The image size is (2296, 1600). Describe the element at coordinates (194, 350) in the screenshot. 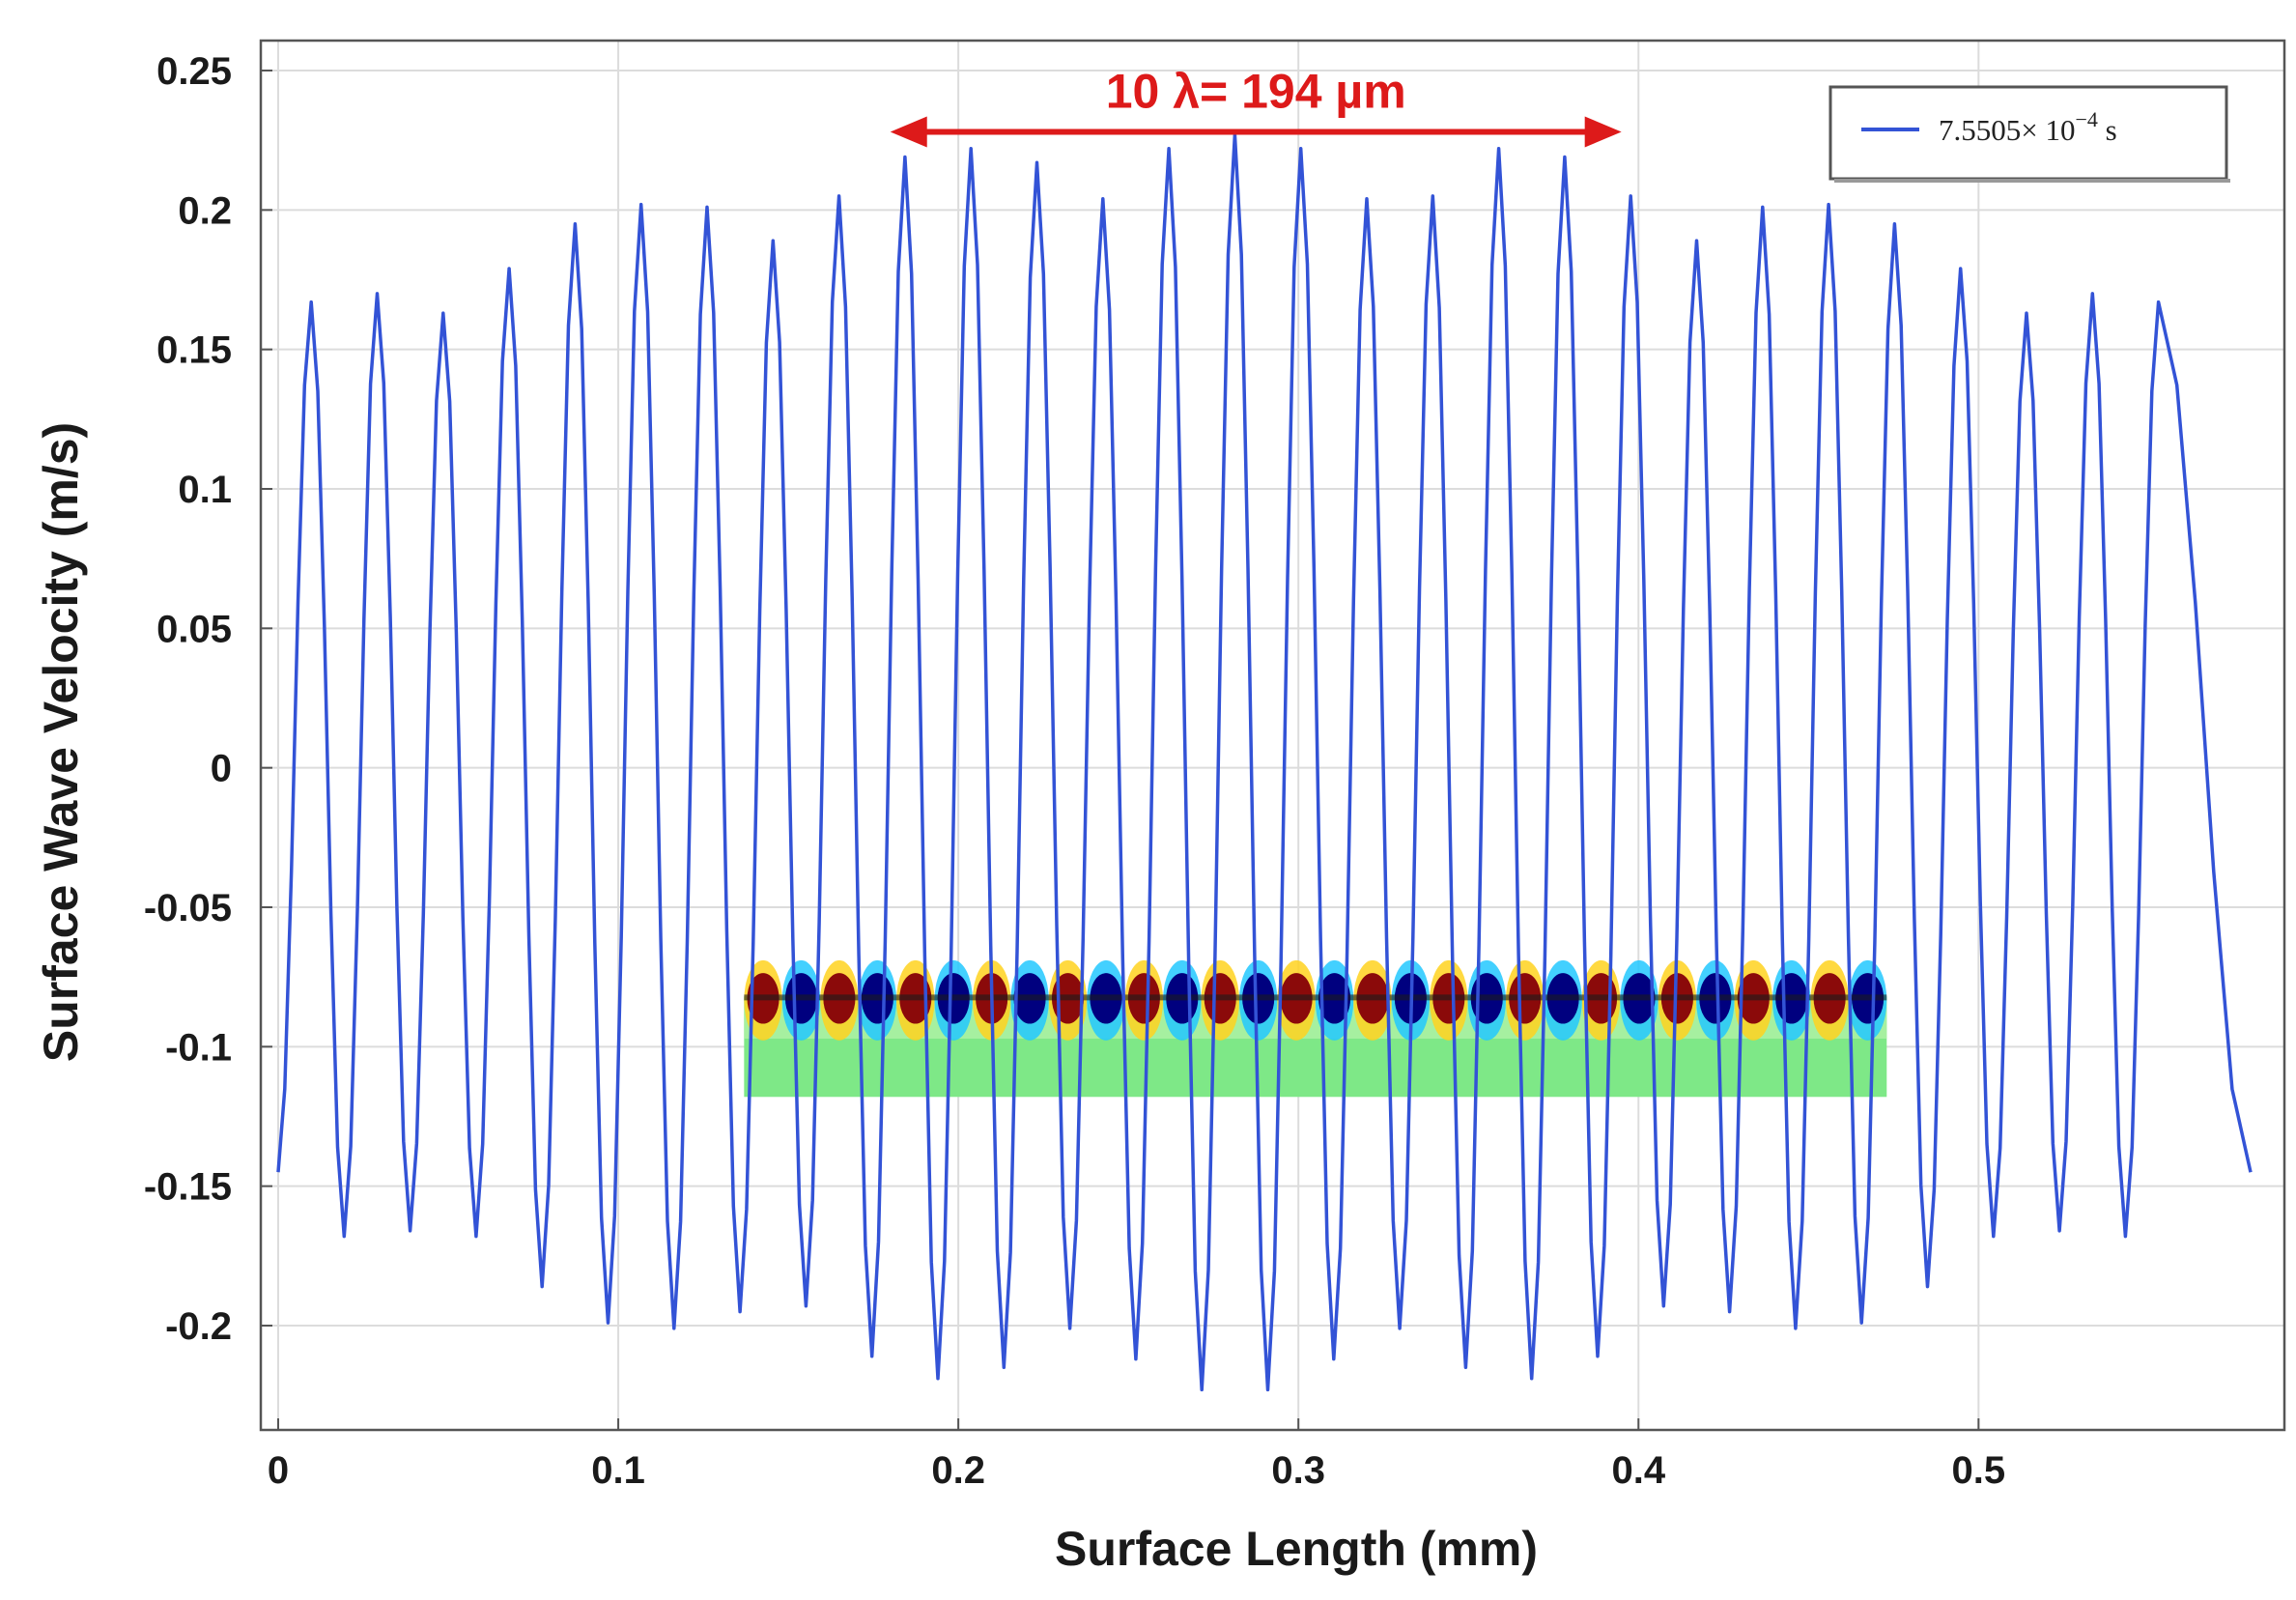

I see `y-tick-label: 0.15` at that location.